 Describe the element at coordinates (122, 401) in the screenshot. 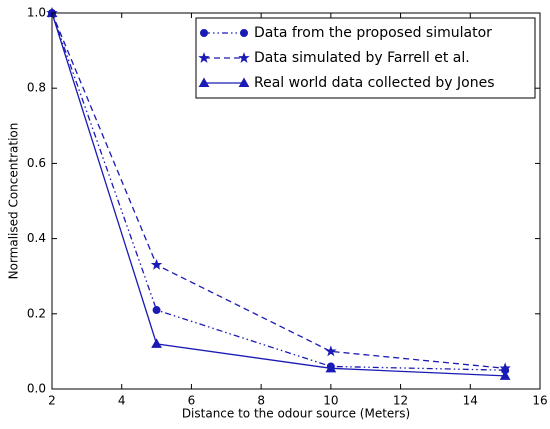

I see `x-tick-label: 4` at that location.